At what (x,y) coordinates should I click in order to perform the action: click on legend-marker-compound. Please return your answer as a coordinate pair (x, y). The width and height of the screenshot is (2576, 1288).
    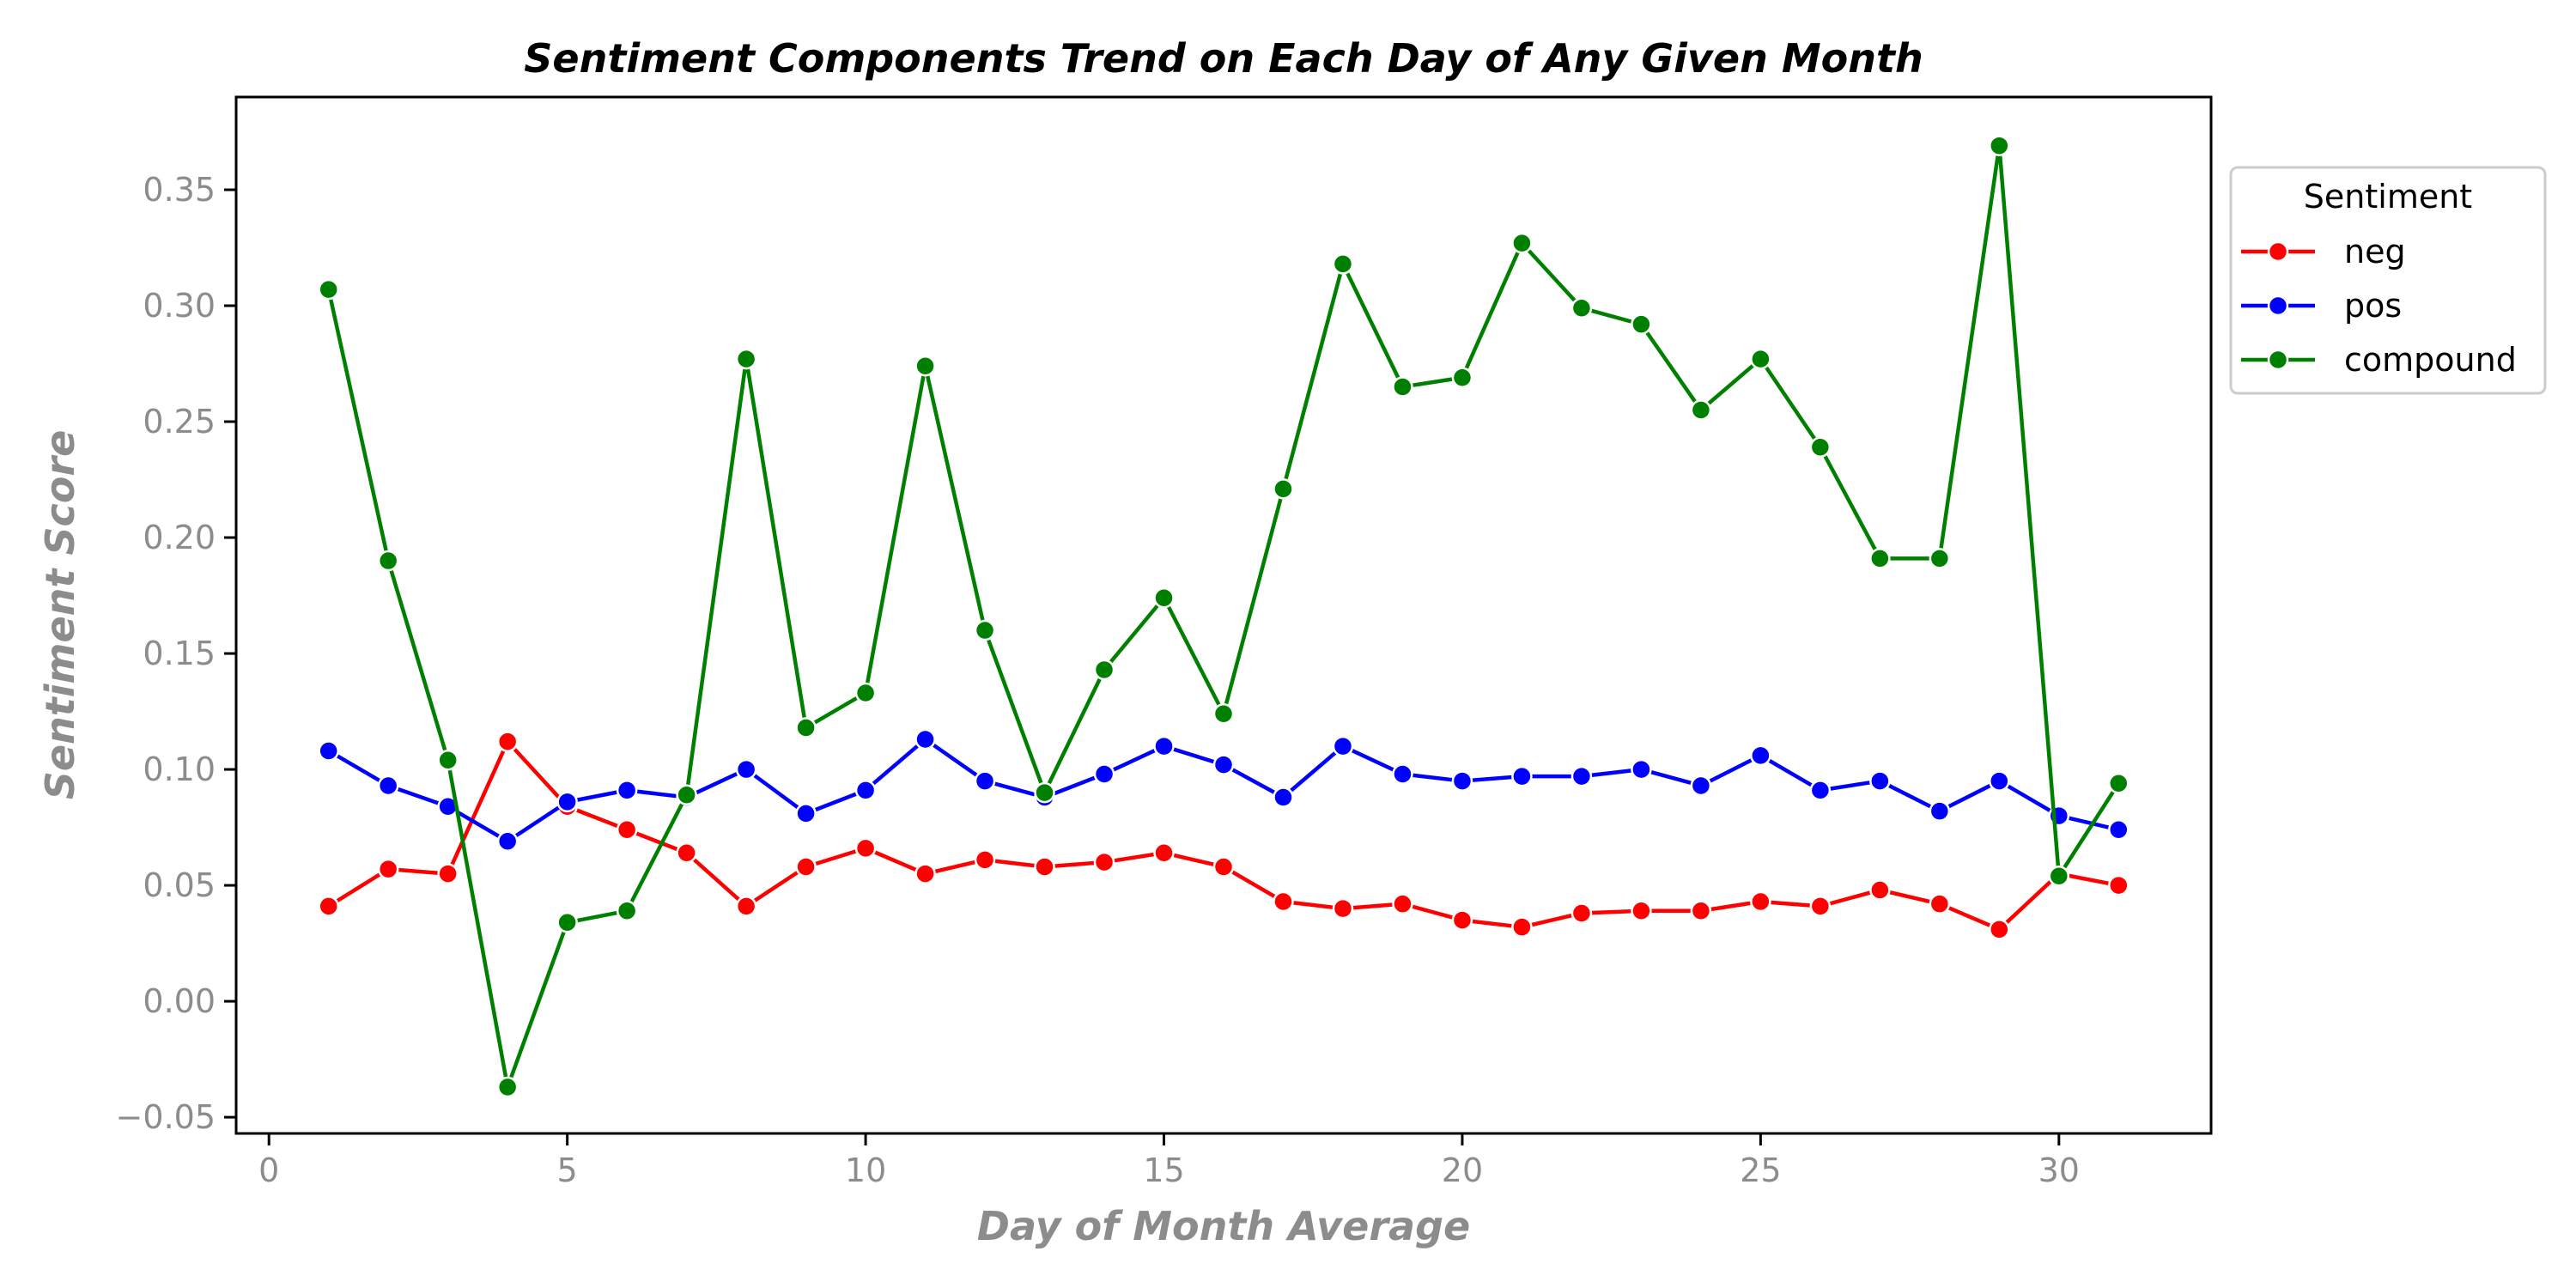
    Looking at the image, I should click on (2278, 360).